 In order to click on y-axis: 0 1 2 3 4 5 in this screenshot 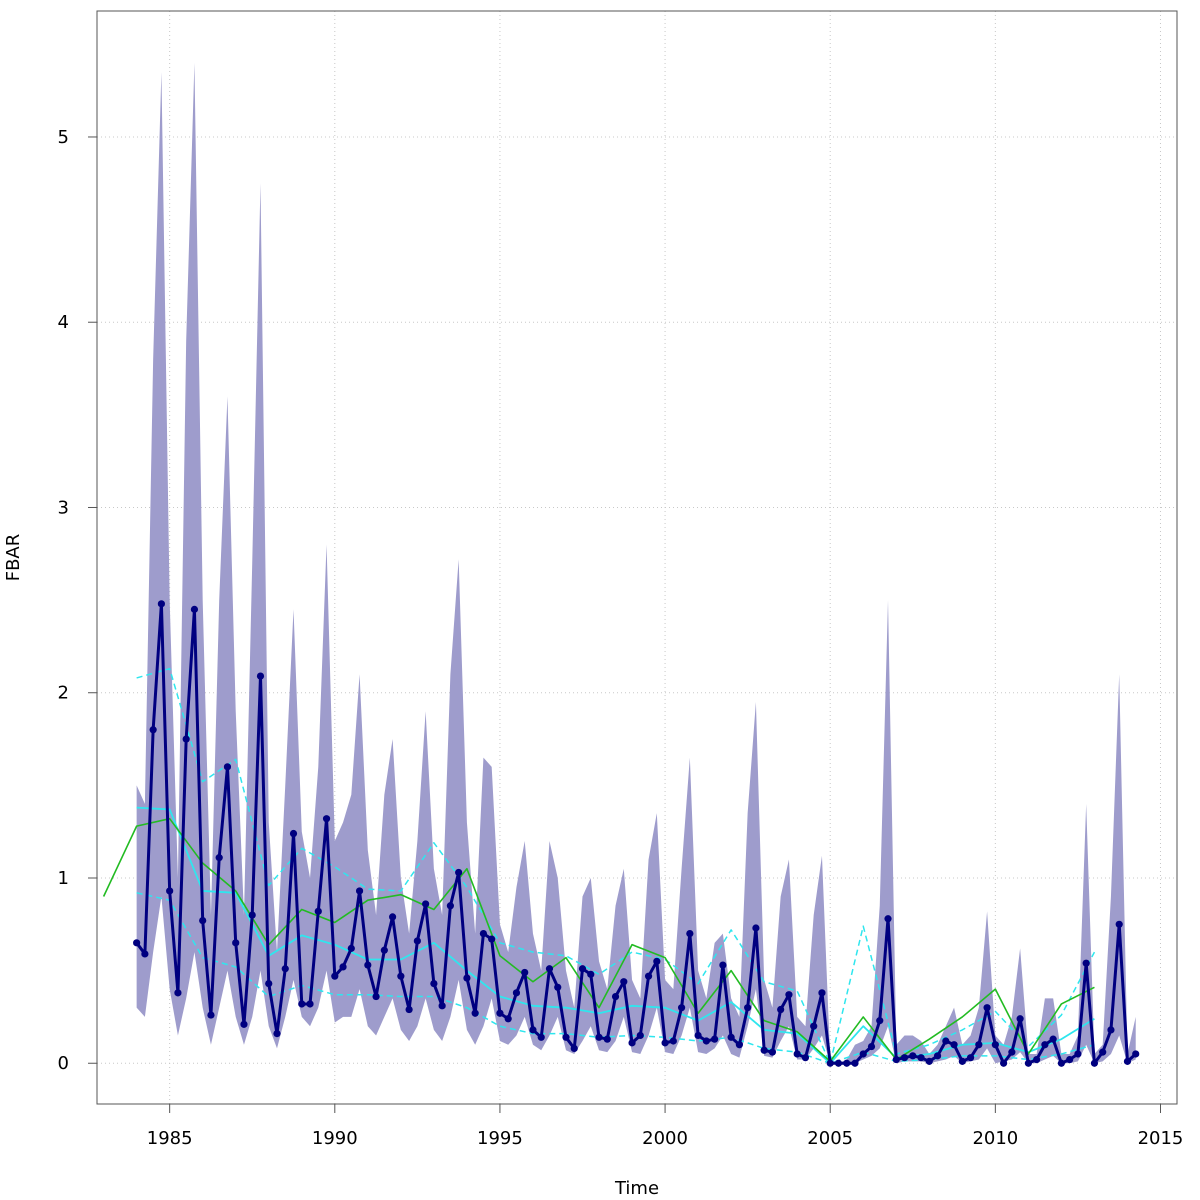, I will do `click(77, 600)`.